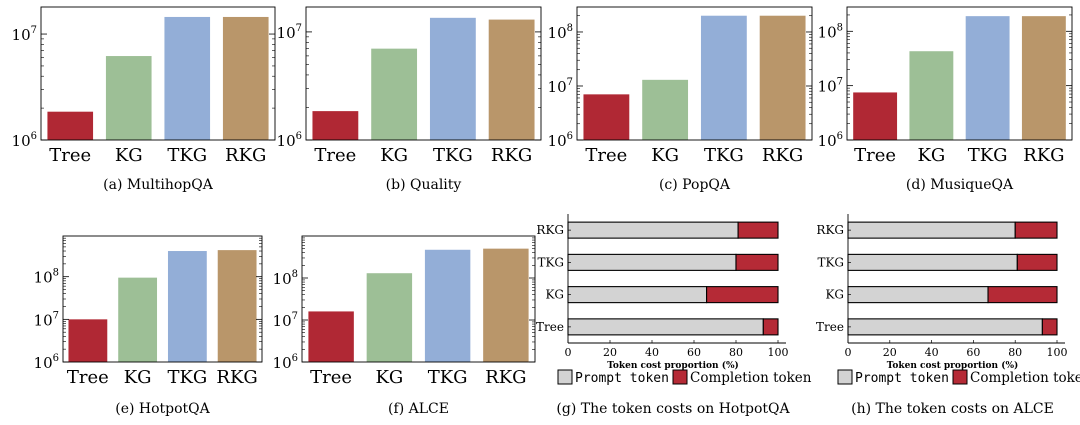 This screenshot has height=425, width=1080. I want to click on segment-completion-kg, so click(1022, 295).